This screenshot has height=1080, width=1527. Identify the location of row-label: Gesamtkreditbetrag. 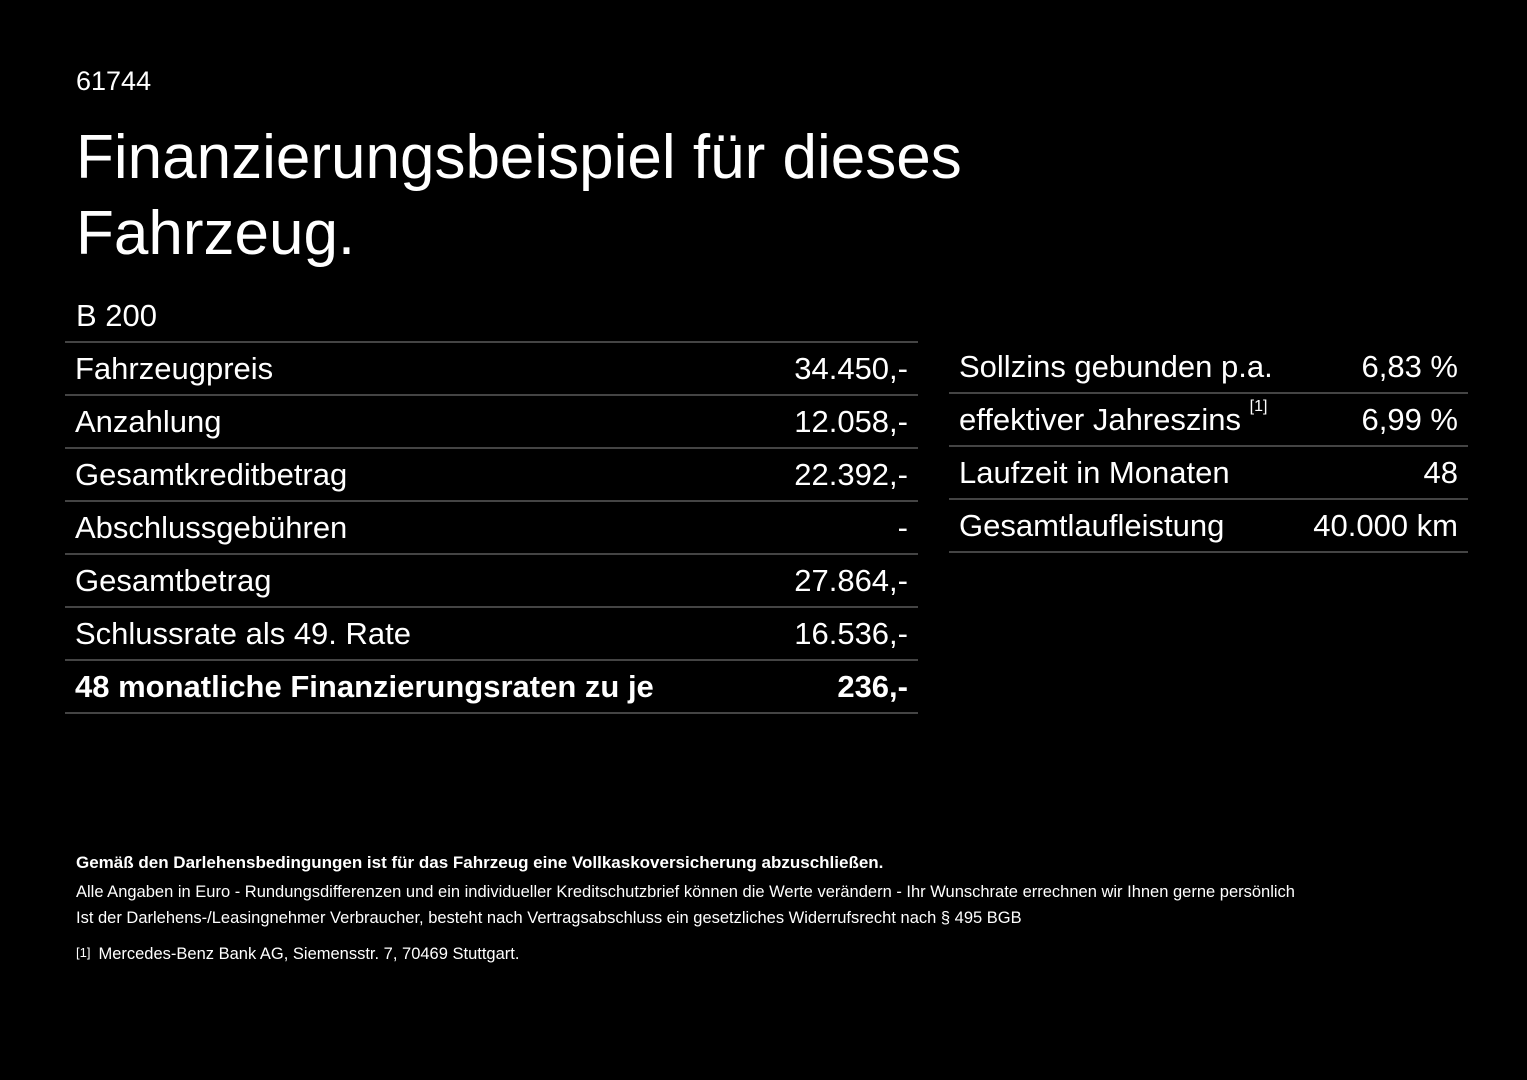
(414, 475).